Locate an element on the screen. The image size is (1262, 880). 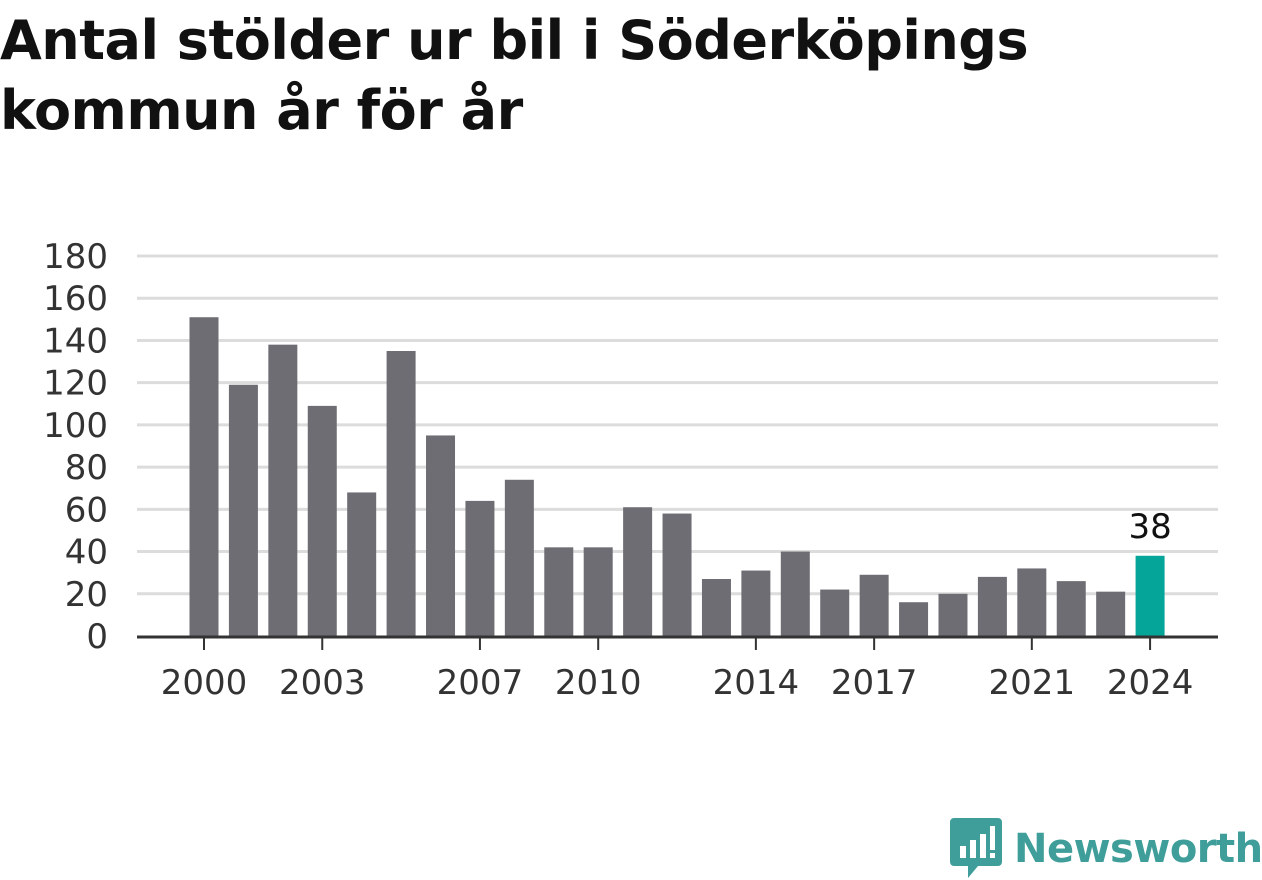
bar-2013 is located at coordinates (716, 607).